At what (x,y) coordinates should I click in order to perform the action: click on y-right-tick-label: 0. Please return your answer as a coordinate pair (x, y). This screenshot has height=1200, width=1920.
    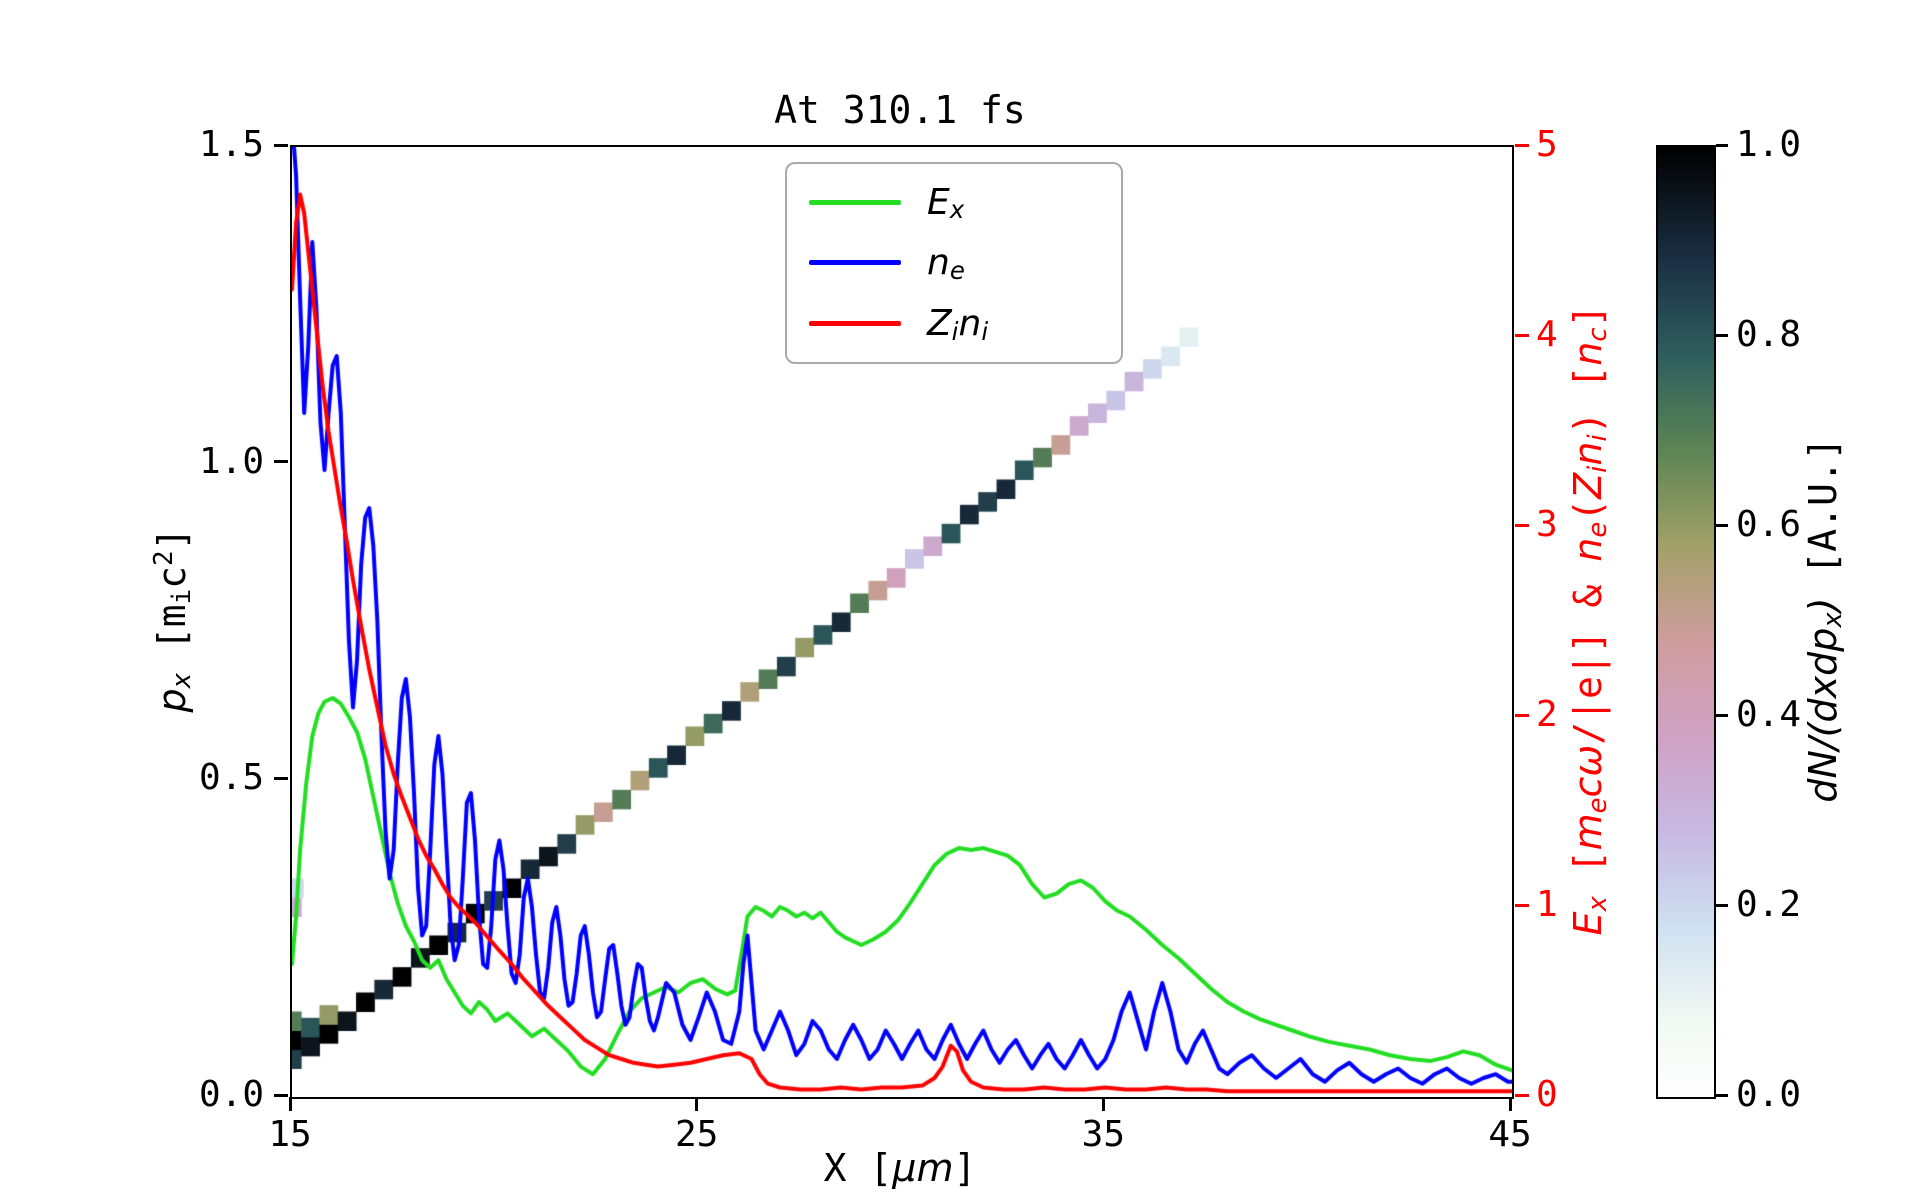
    Looking at the image, I should click on (1547, 1094).